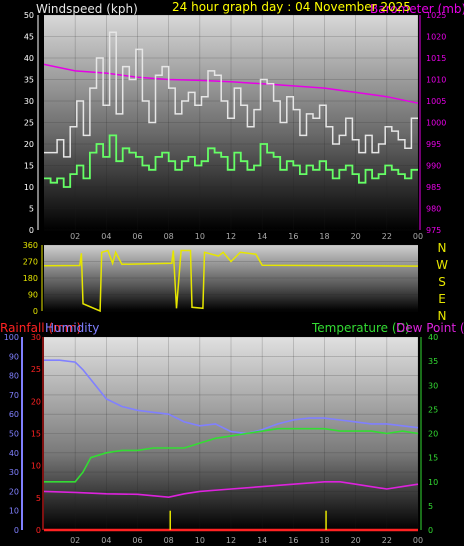  Describe the element at coordinates (433, 187) in the screenshot. I see `pressure-tick: 985` at that location.